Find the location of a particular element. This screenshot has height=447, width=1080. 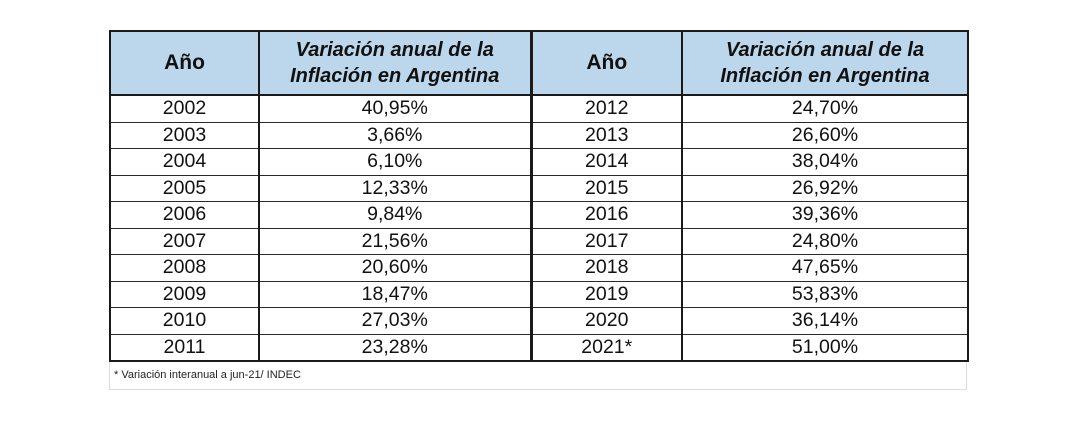

table-row: 2010 27,03% 2020 36,14% is located at coordinates (539, 321).